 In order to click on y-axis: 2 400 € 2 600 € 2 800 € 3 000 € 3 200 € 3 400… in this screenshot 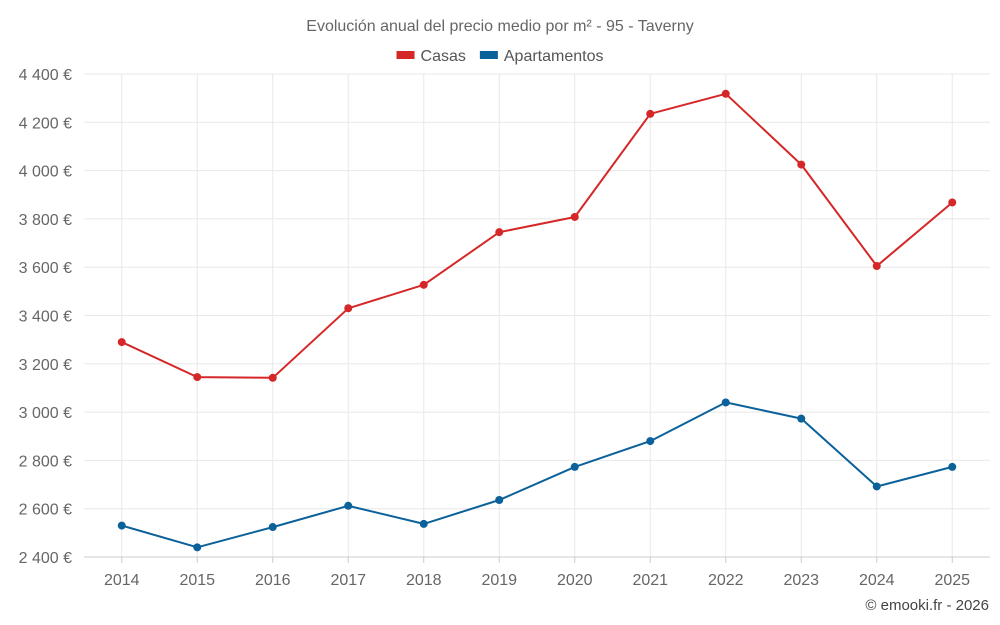, I will do `click(45, 317)`.